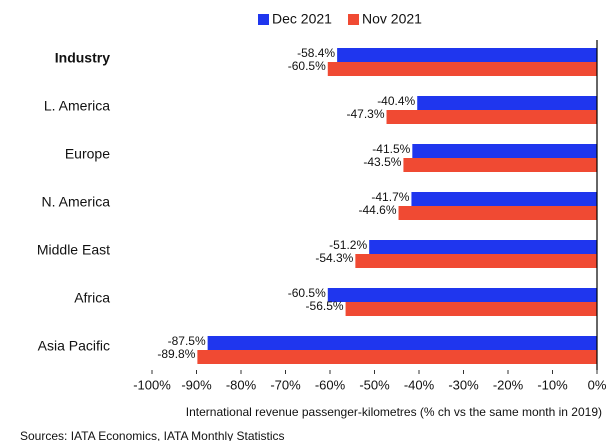 This screenshot has width=614, height=441. What do you see at coordinates (92, 298) in the screenshot?
I see `category-label: Africa` at bounding box center [92, 298].